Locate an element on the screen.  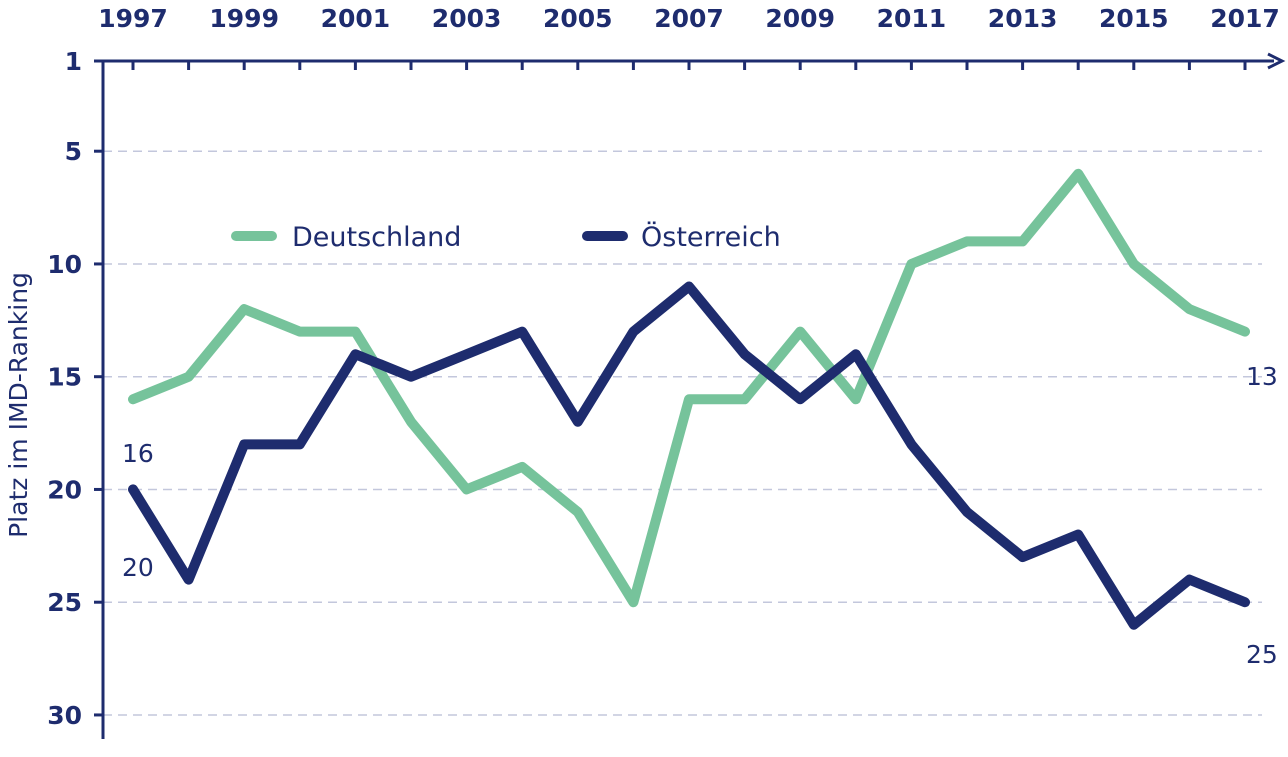
legend-label-oesterreich: Österreich is located at coordinates (711, 237).